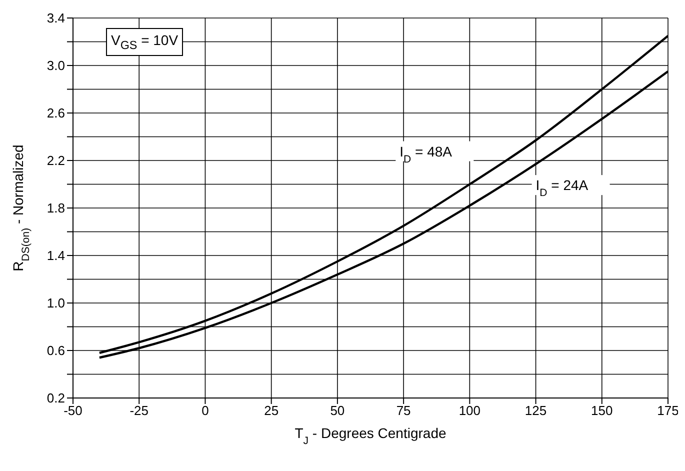 This screenshot has width=685, height=471. I want to click on x-tick-label: 125, so click(535, 410).